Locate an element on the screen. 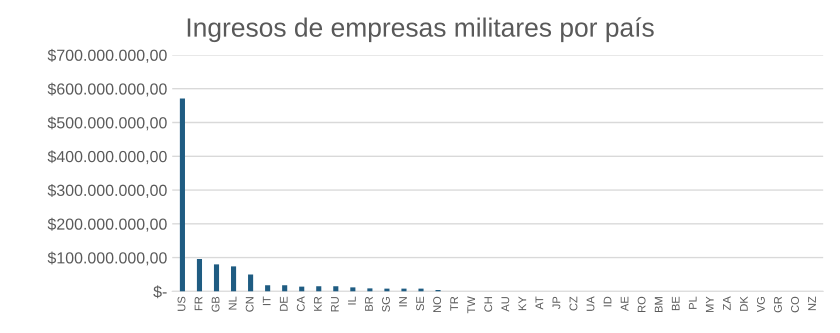 The width and height of the screenshot is (840, 333). x-tick-label: BM is located at coordinates (658, 304).